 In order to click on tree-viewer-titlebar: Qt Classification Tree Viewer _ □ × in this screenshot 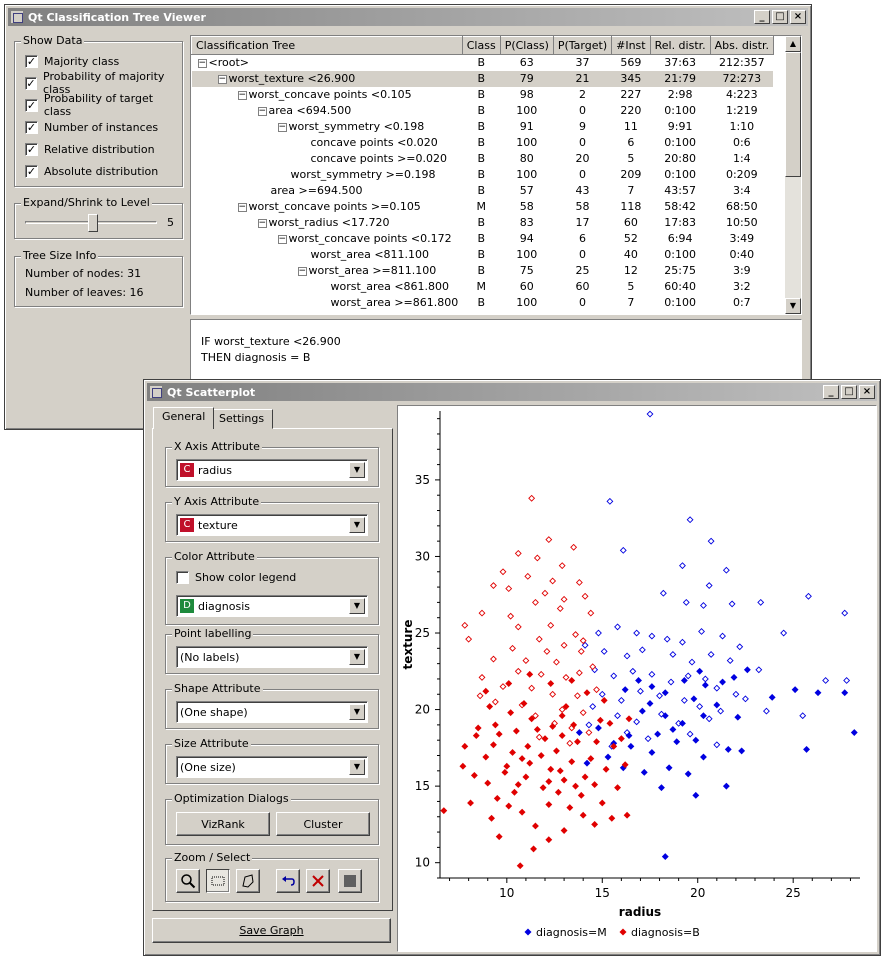, I will do `click(408, 17)`.